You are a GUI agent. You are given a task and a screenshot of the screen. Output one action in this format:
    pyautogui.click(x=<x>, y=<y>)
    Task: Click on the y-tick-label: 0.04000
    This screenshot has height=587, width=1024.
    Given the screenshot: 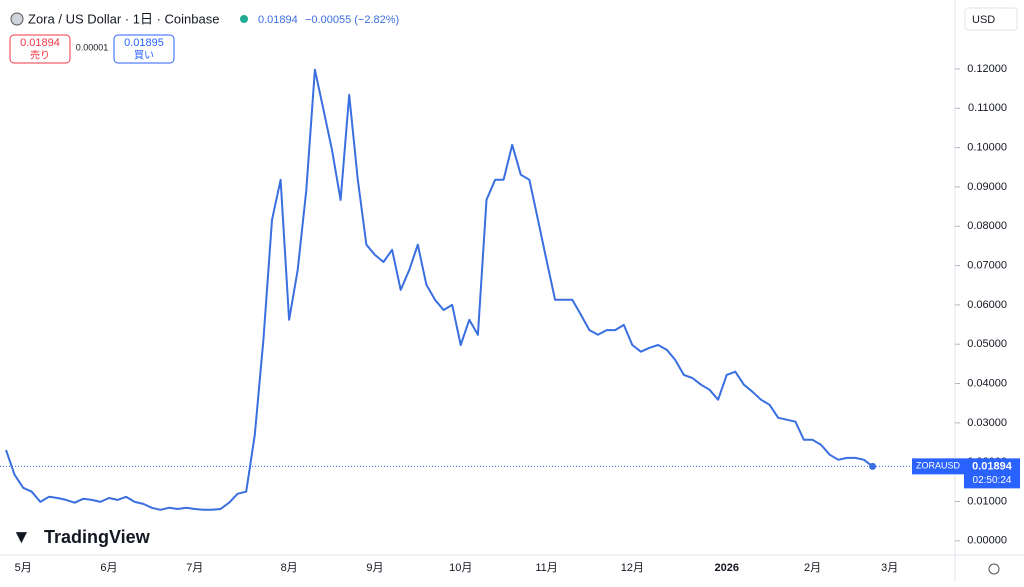 What is the action you would take?
    pyautogui.click(x=987, y=383)
    